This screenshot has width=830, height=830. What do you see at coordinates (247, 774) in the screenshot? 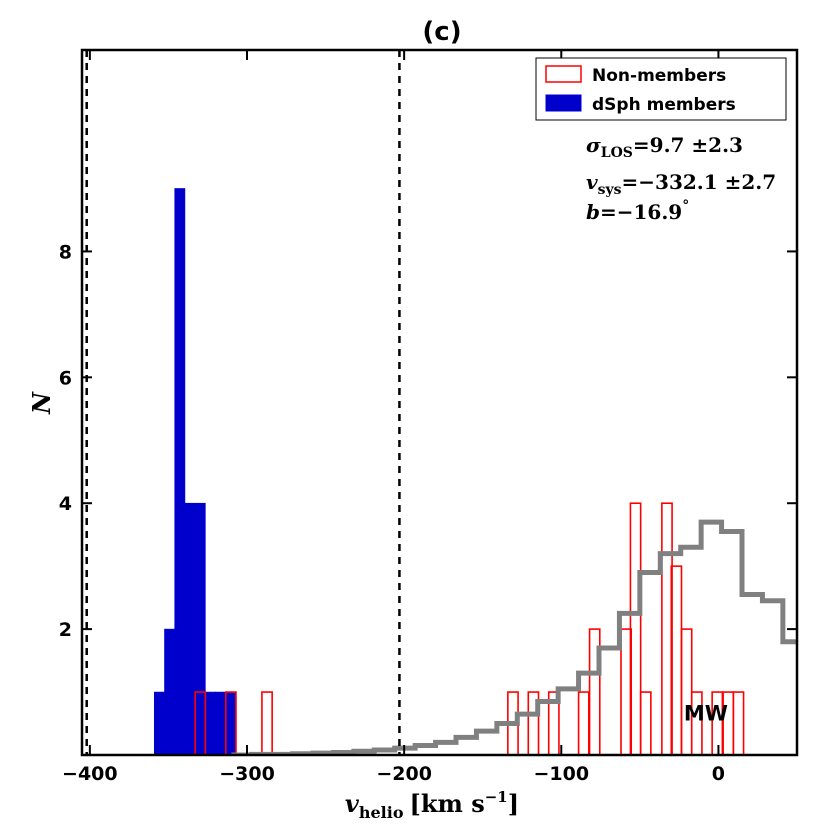
I see `x-tick-label: −300` at bounding box center [247, 774].